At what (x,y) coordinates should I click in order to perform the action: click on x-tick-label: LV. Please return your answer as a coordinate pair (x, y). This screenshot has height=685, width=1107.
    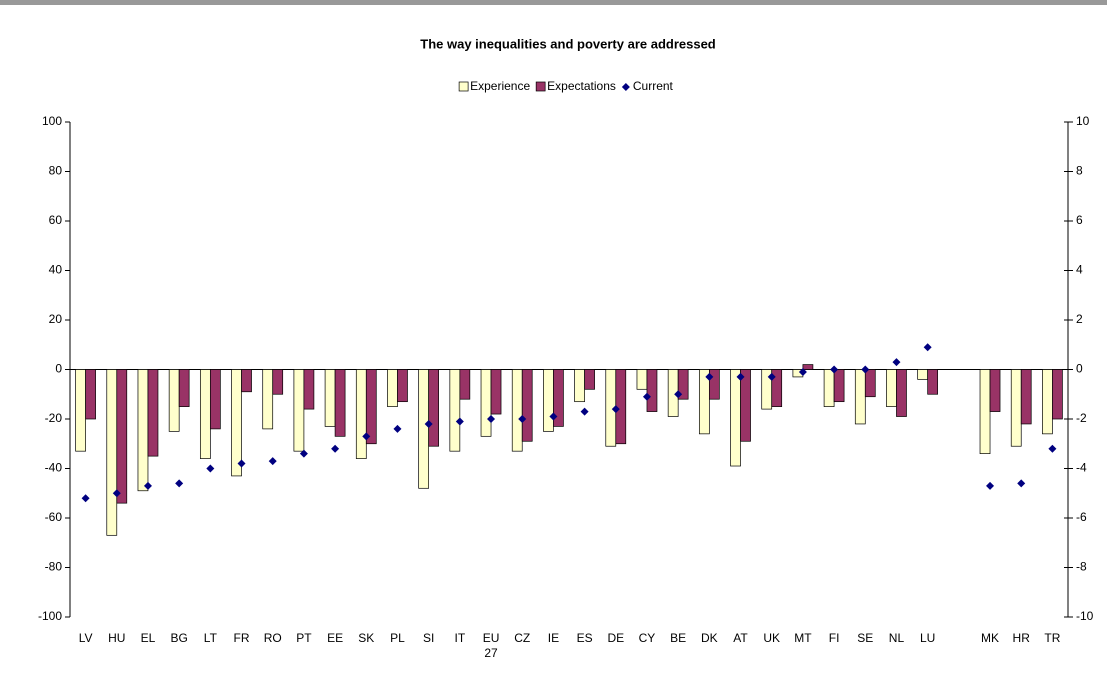
    Looking at the image, I should click on (85, 638).